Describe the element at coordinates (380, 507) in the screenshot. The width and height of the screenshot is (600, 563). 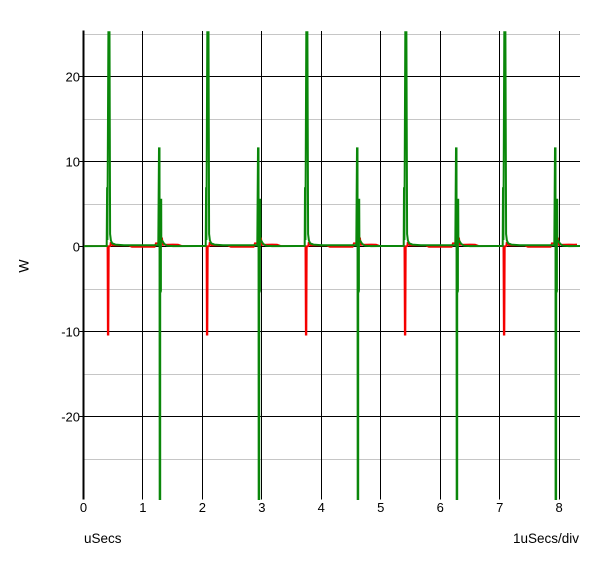
I see `svg-text: 5` at that location.